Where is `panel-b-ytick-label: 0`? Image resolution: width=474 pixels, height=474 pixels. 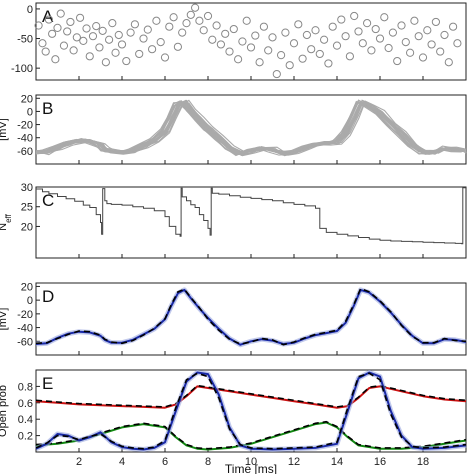
panel-b-ytick-label: 0 is located at coordinates (30, 112).